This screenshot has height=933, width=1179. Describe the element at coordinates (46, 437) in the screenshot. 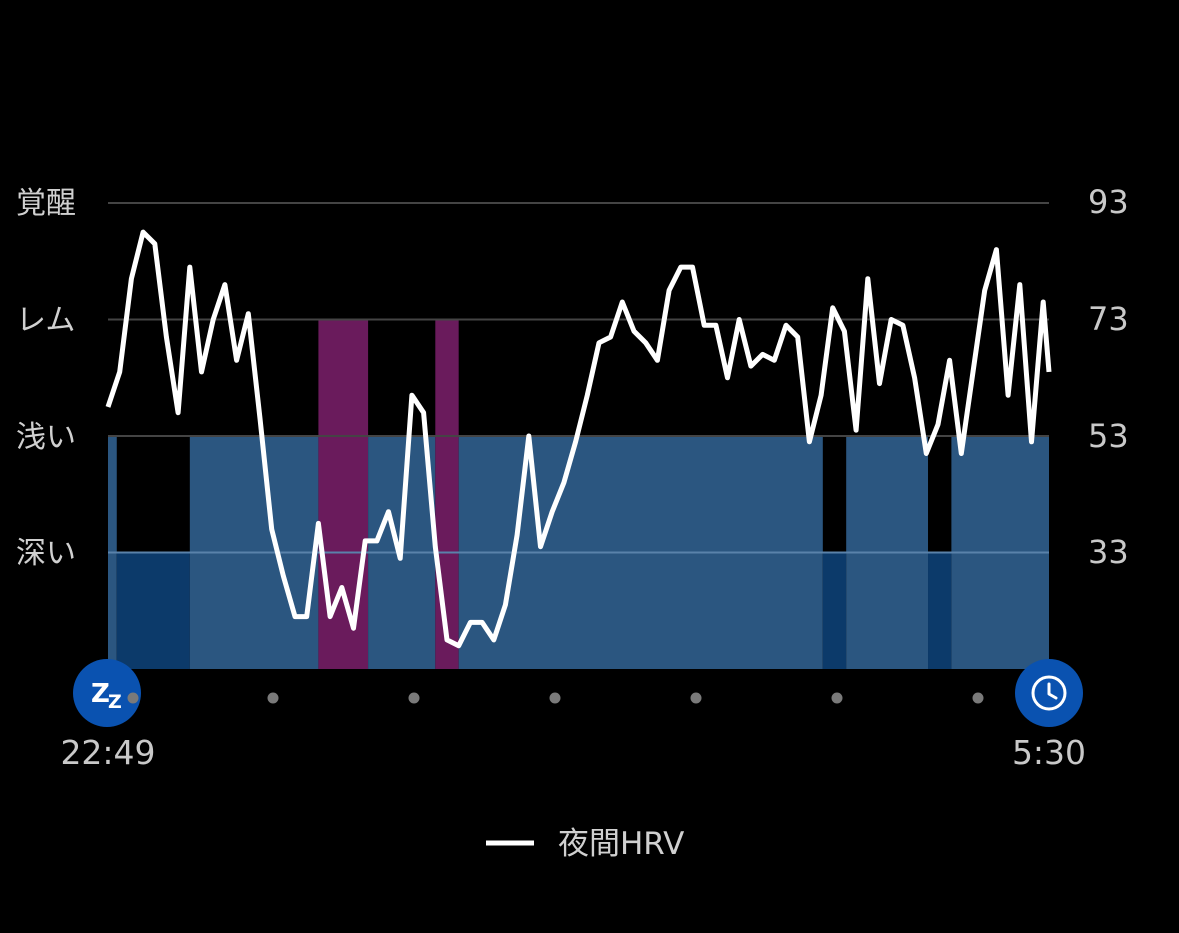

I see `stage-label-light: 浅い` at that location.